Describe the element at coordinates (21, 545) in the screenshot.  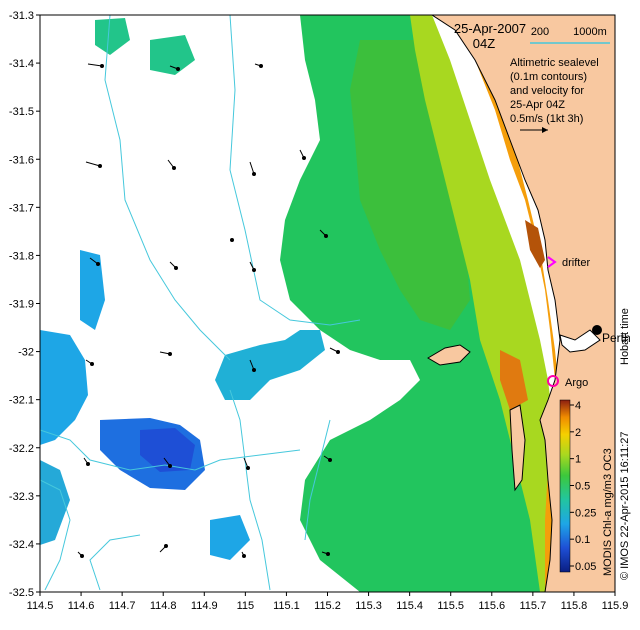
I see `y-tick-label: -32.4` at that location.